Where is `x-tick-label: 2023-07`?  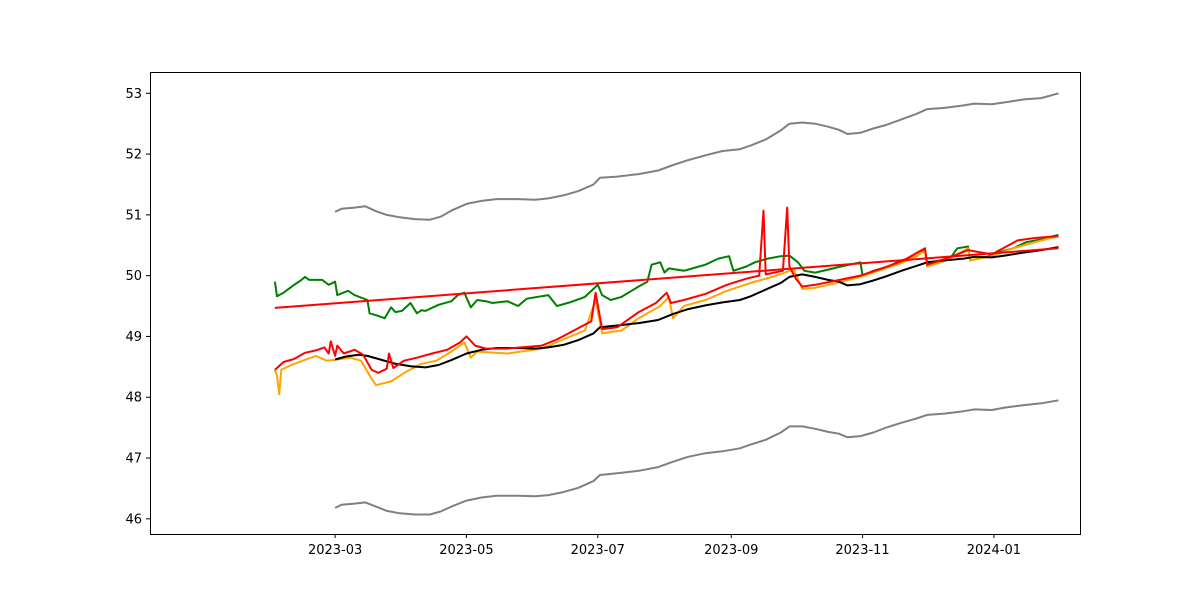
x-tick-label: 2023-07 is located at coordinates (598, 550).